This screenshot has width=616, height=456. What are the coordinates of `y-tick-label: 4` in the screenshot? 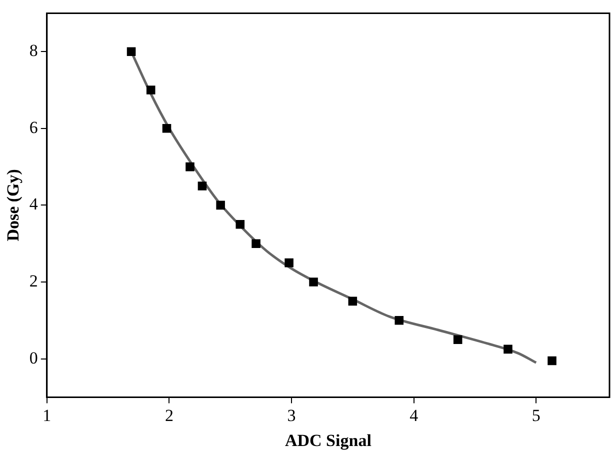 It's located at (33, 204).